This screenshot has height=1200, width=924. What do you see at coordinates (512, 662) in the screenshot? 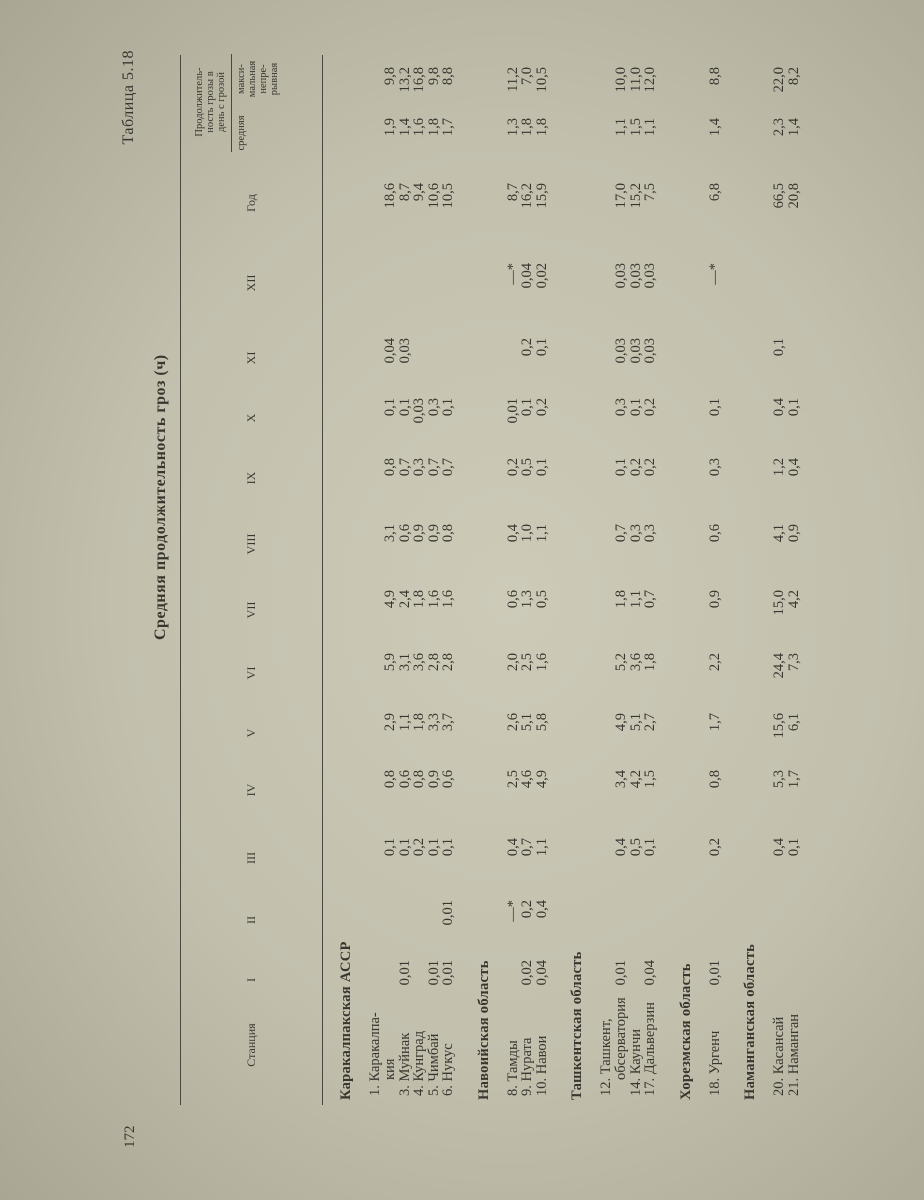
I see `table-cell: 2,0` at bounding box center [512, 662].